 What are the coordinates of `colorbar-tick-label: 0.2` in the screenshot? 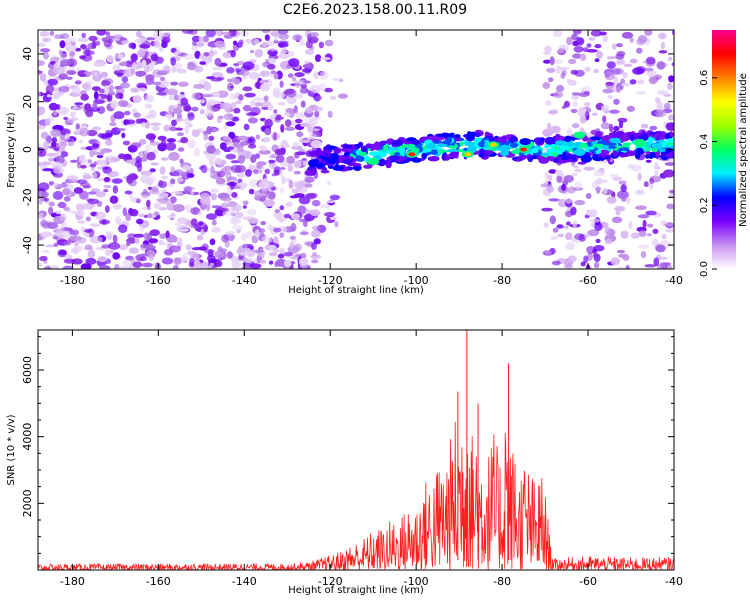 It's located at (704, 205).